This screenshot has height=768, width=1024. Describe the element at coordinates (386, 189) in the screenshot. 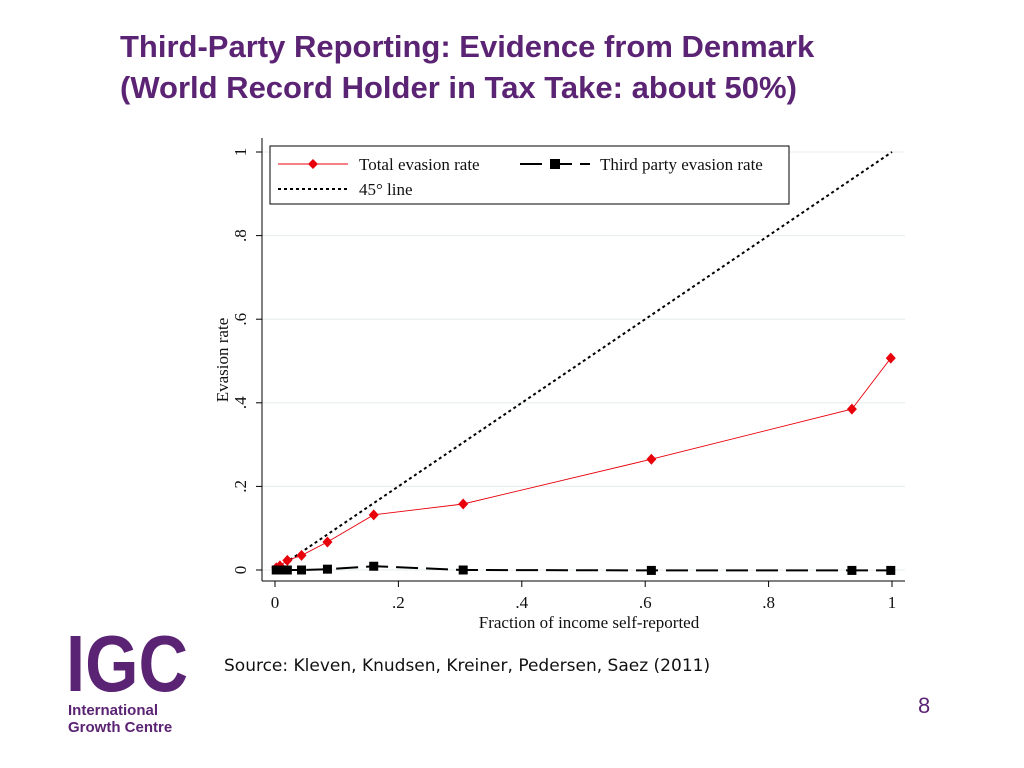

I see `legend-label-45-degree: 45° line` at that location.